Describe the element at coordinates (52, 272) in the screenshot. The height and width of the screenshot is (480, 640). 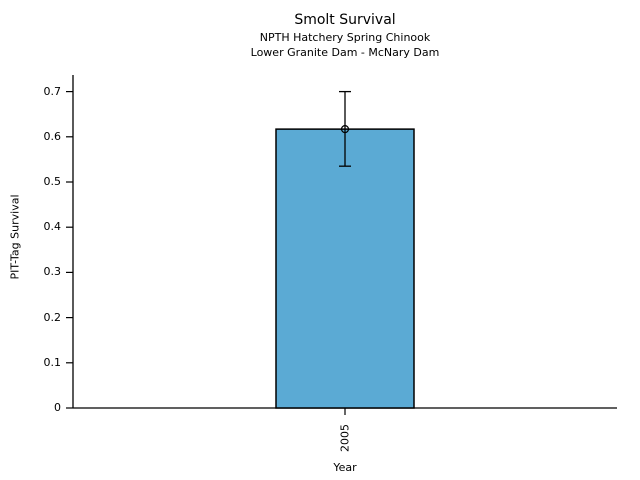
I see `y-tick-label: 0.3` at that location.